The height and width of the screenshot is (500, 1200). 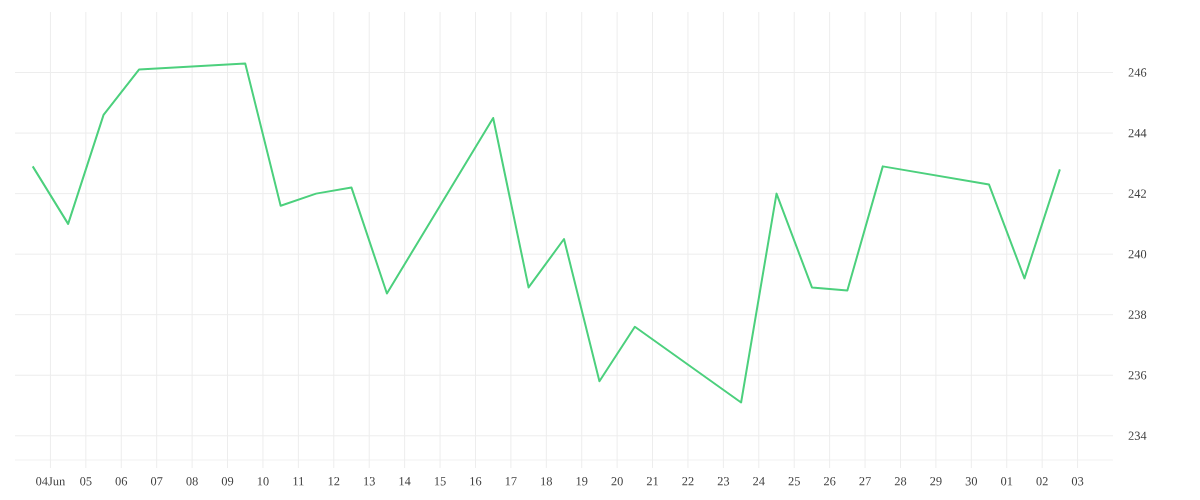 I want to click on x-tick-label: 23, so click(x=723, y=481).